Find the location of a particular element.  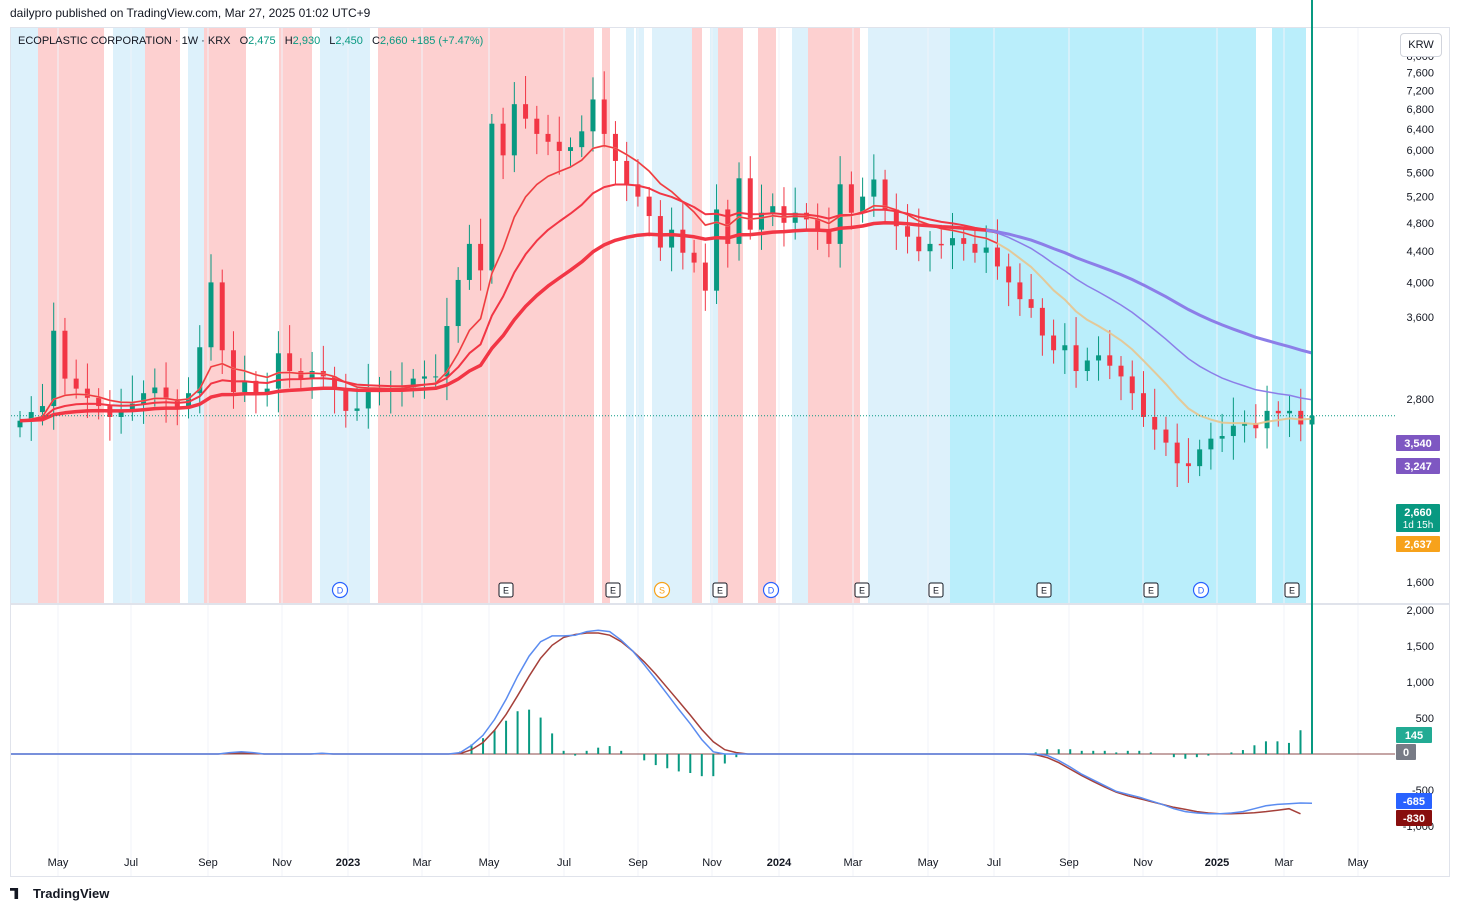

price-tick-label: 6,800 is located at coordinates (1420, 110).